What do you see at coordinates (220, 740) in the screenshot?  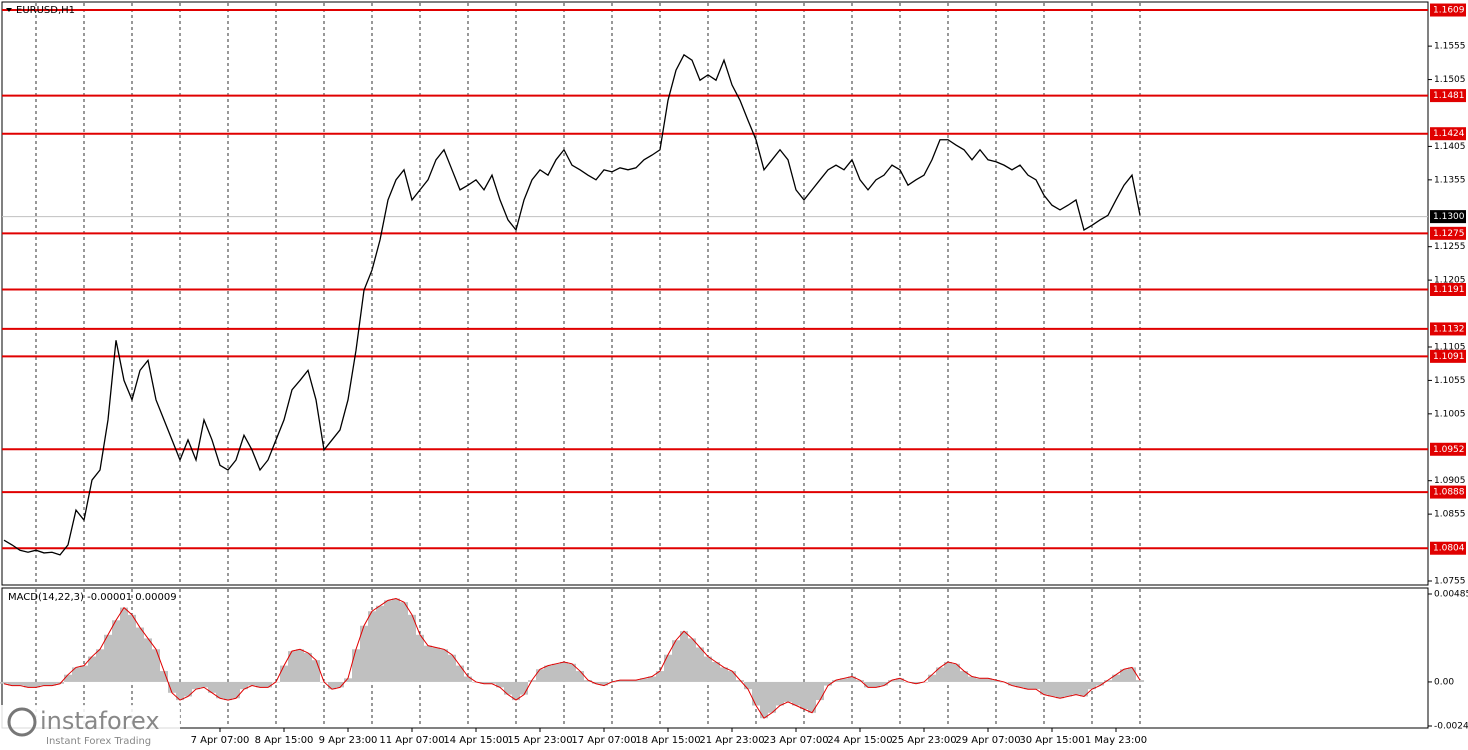 I see `x-tick-label: 7 Apr 07:00` at bounding box center [220, 740].